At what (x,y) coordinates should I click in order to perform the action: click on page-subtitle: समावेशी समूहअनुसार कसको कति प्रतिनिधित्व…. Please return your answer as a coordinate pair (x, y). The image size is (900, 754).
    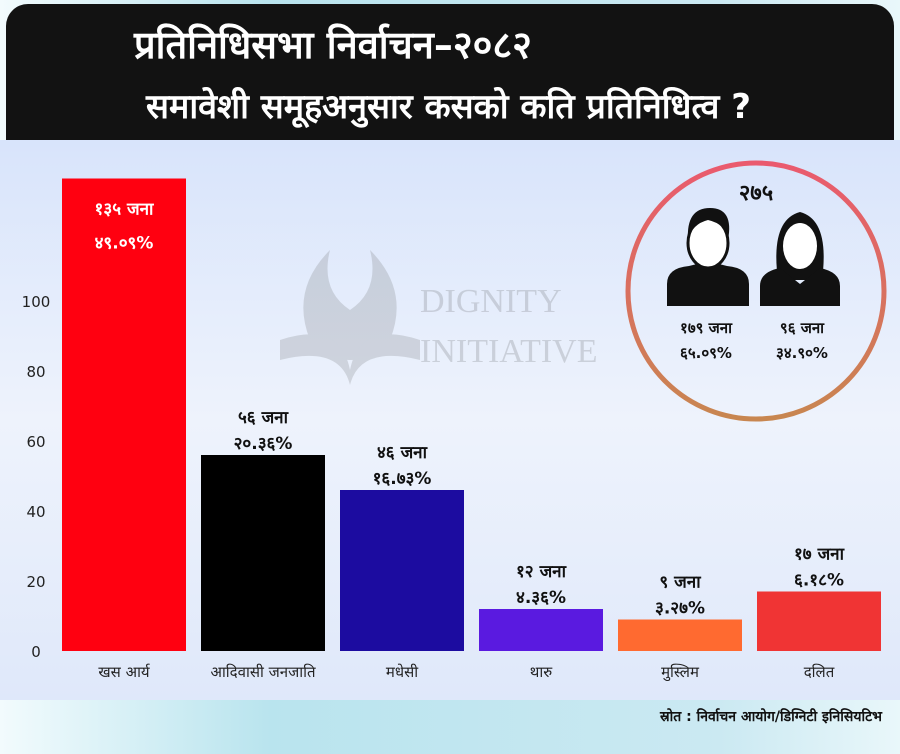
    Looking at the image, I should click on (448, 107).